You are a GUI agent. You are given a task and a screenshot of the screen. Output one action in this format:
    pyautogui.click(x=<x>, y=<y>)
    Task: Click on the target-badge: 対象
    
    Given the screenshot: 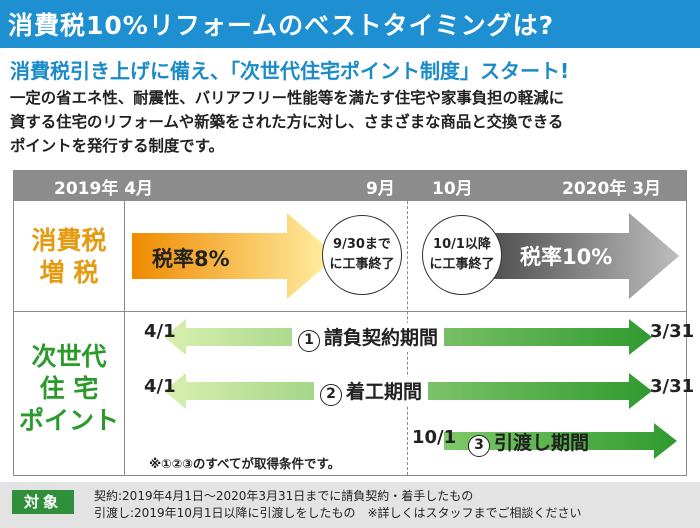 What is the action you would take?
    pyautogui.click(x=43, y=502)
    